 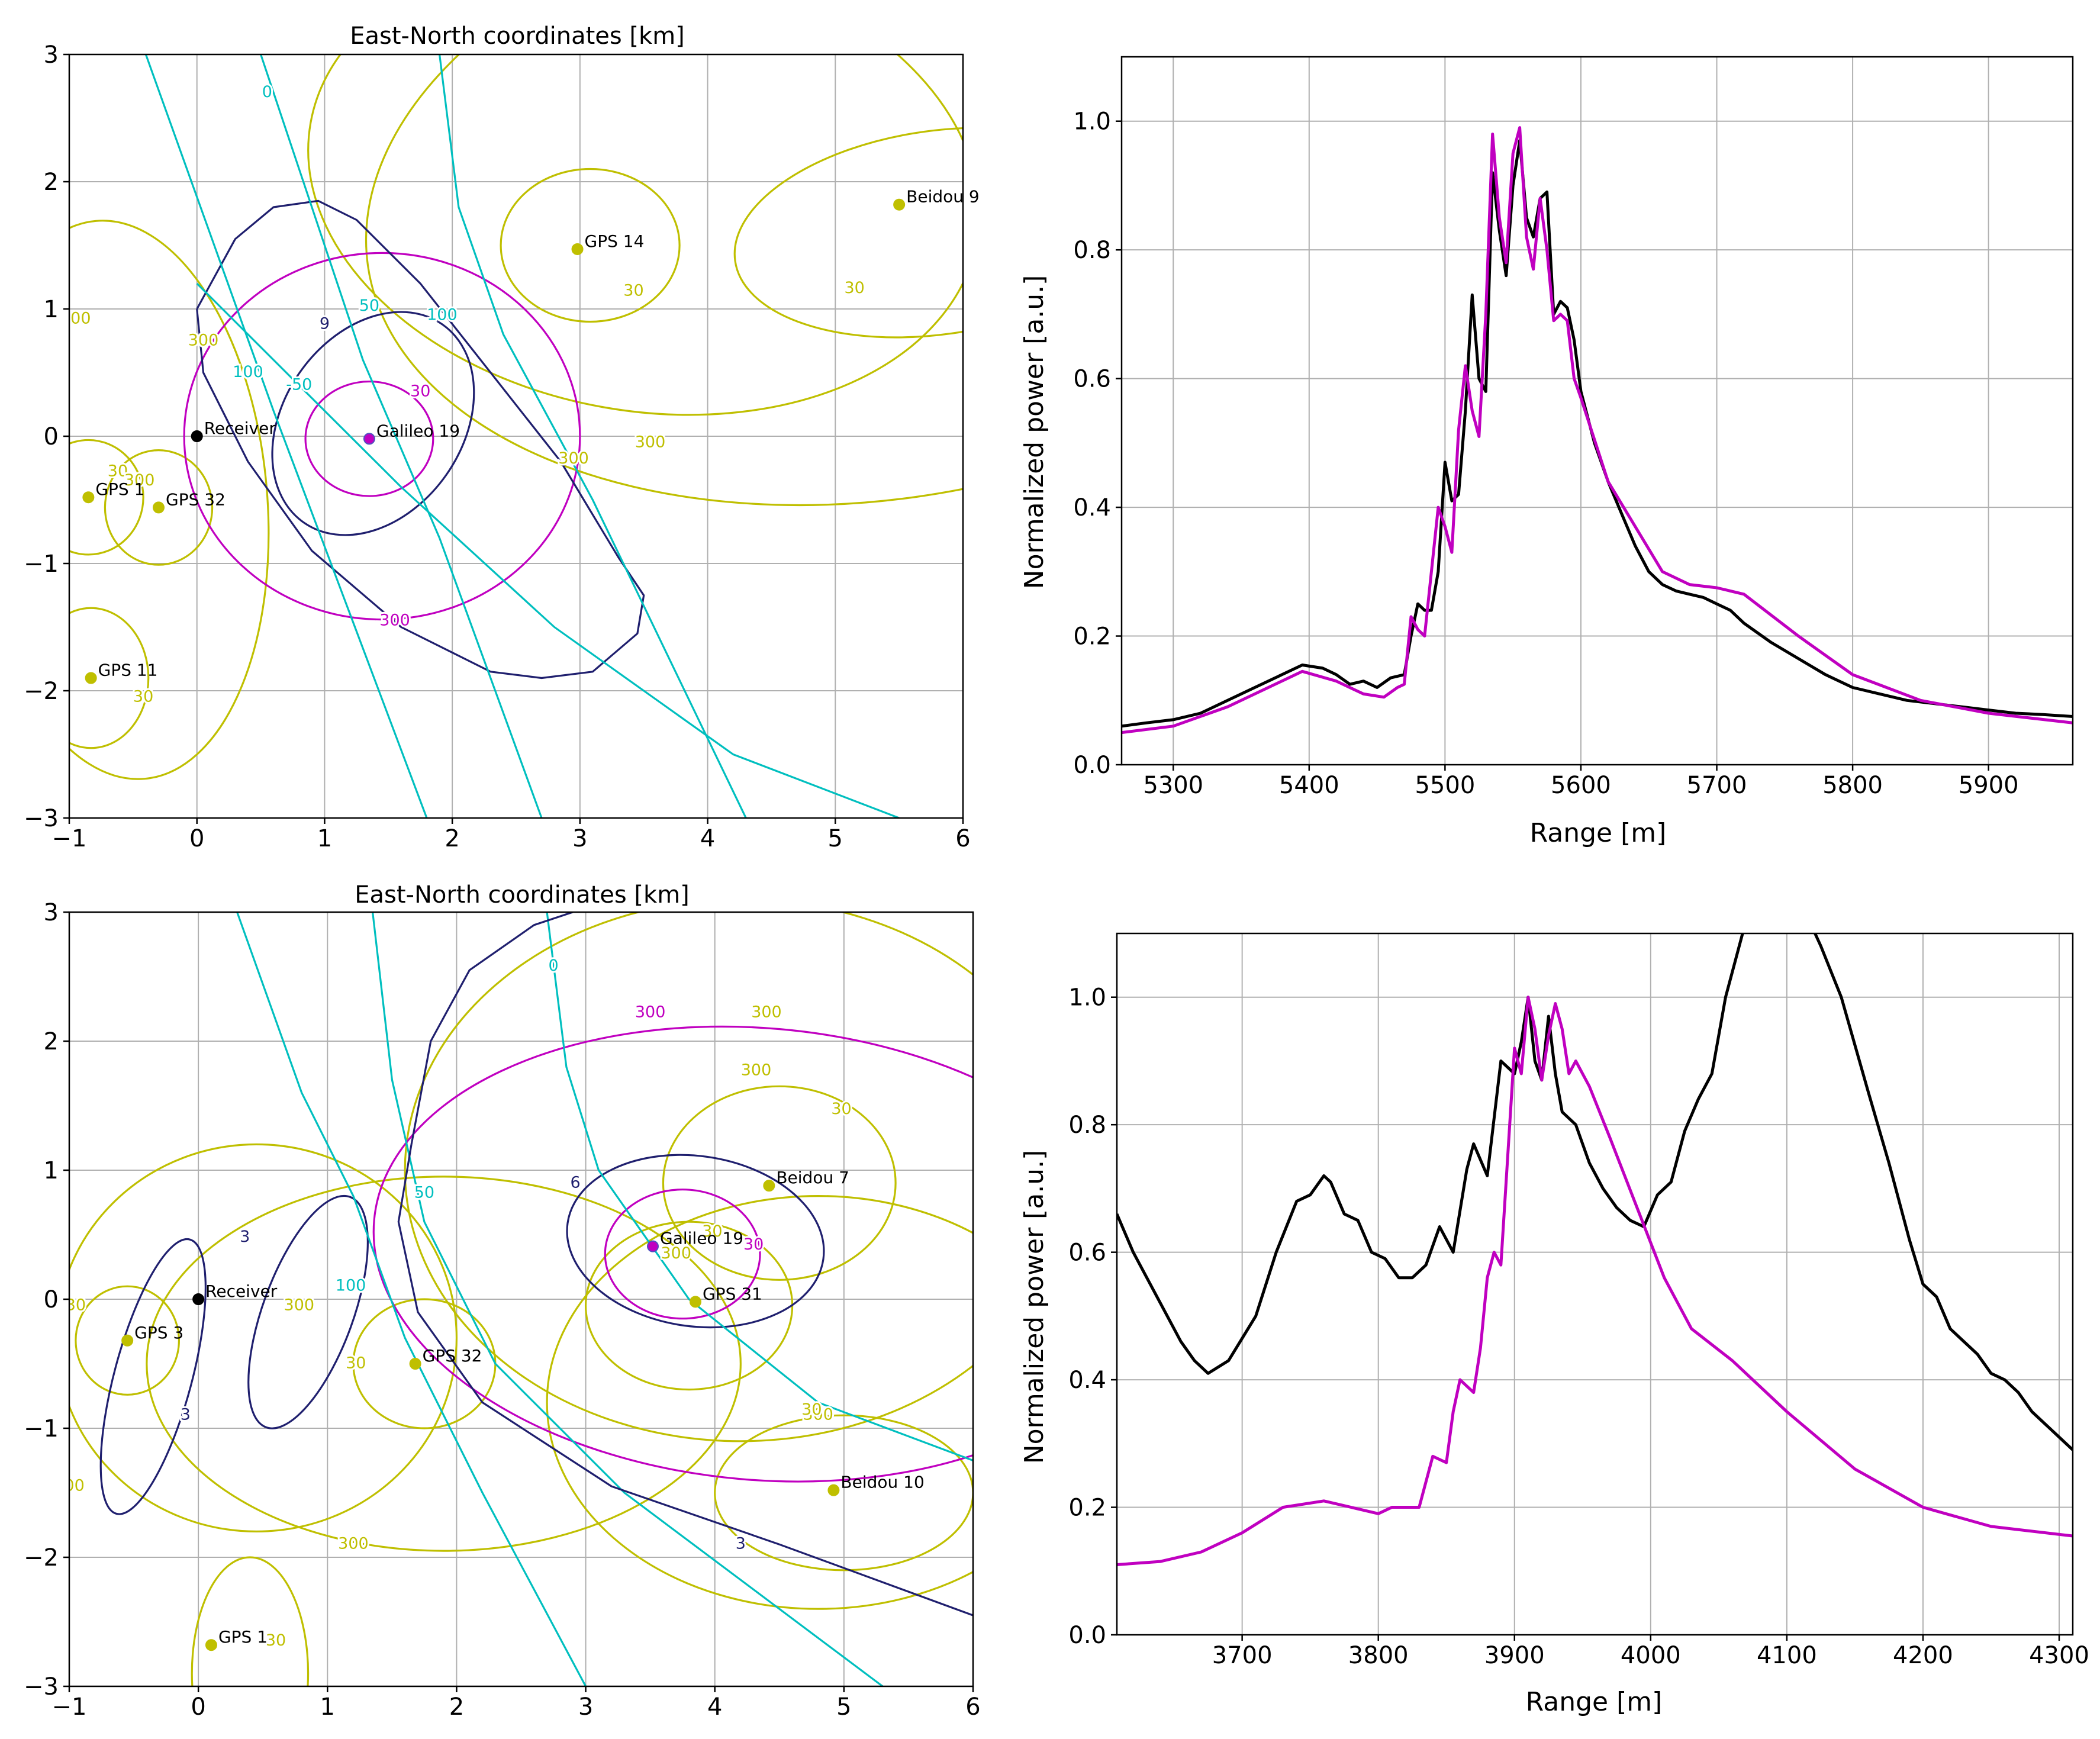 What do you see at coordinates (732, 1293) in the screenshot?
I see `satellite-label: GPS 31` at bounding box center [732, 1293].